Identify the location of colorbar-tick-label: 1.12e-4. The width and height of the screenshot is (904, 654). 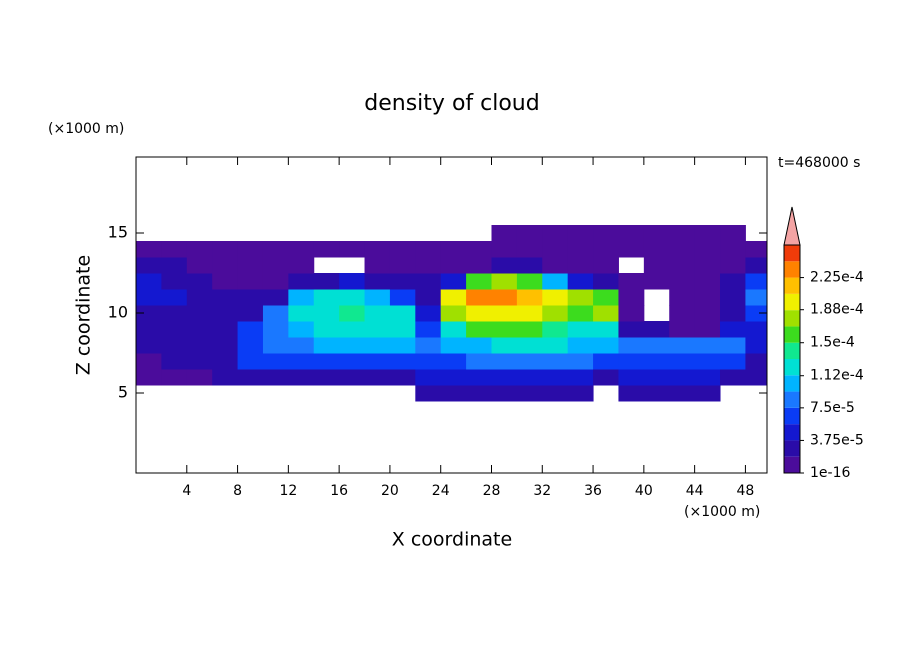
(837, 376).